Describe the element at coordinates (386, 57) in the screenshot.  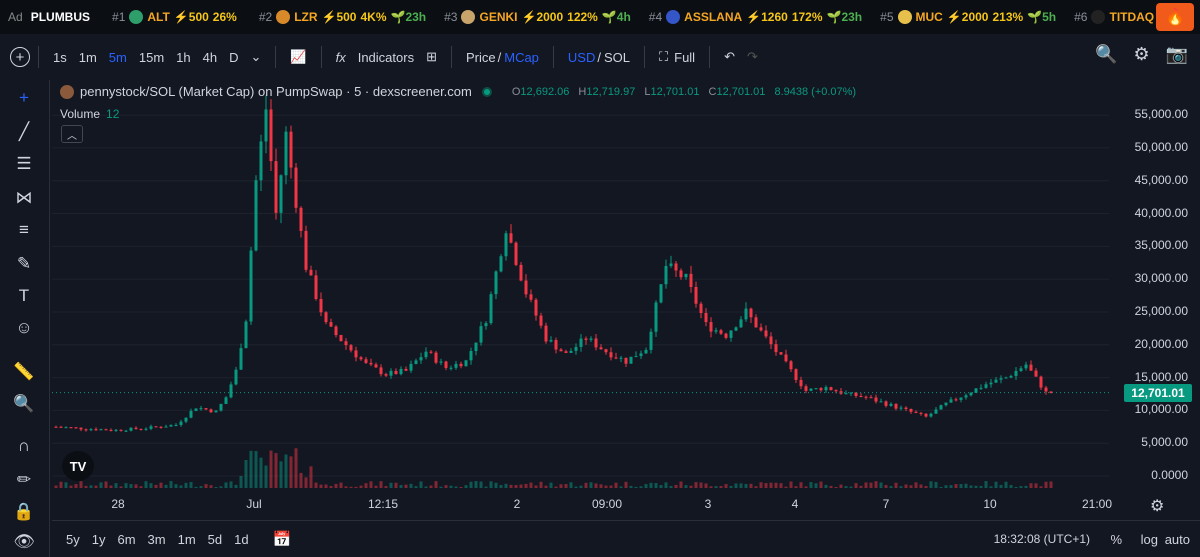
I see `indicators-button: Indicators` at that location.